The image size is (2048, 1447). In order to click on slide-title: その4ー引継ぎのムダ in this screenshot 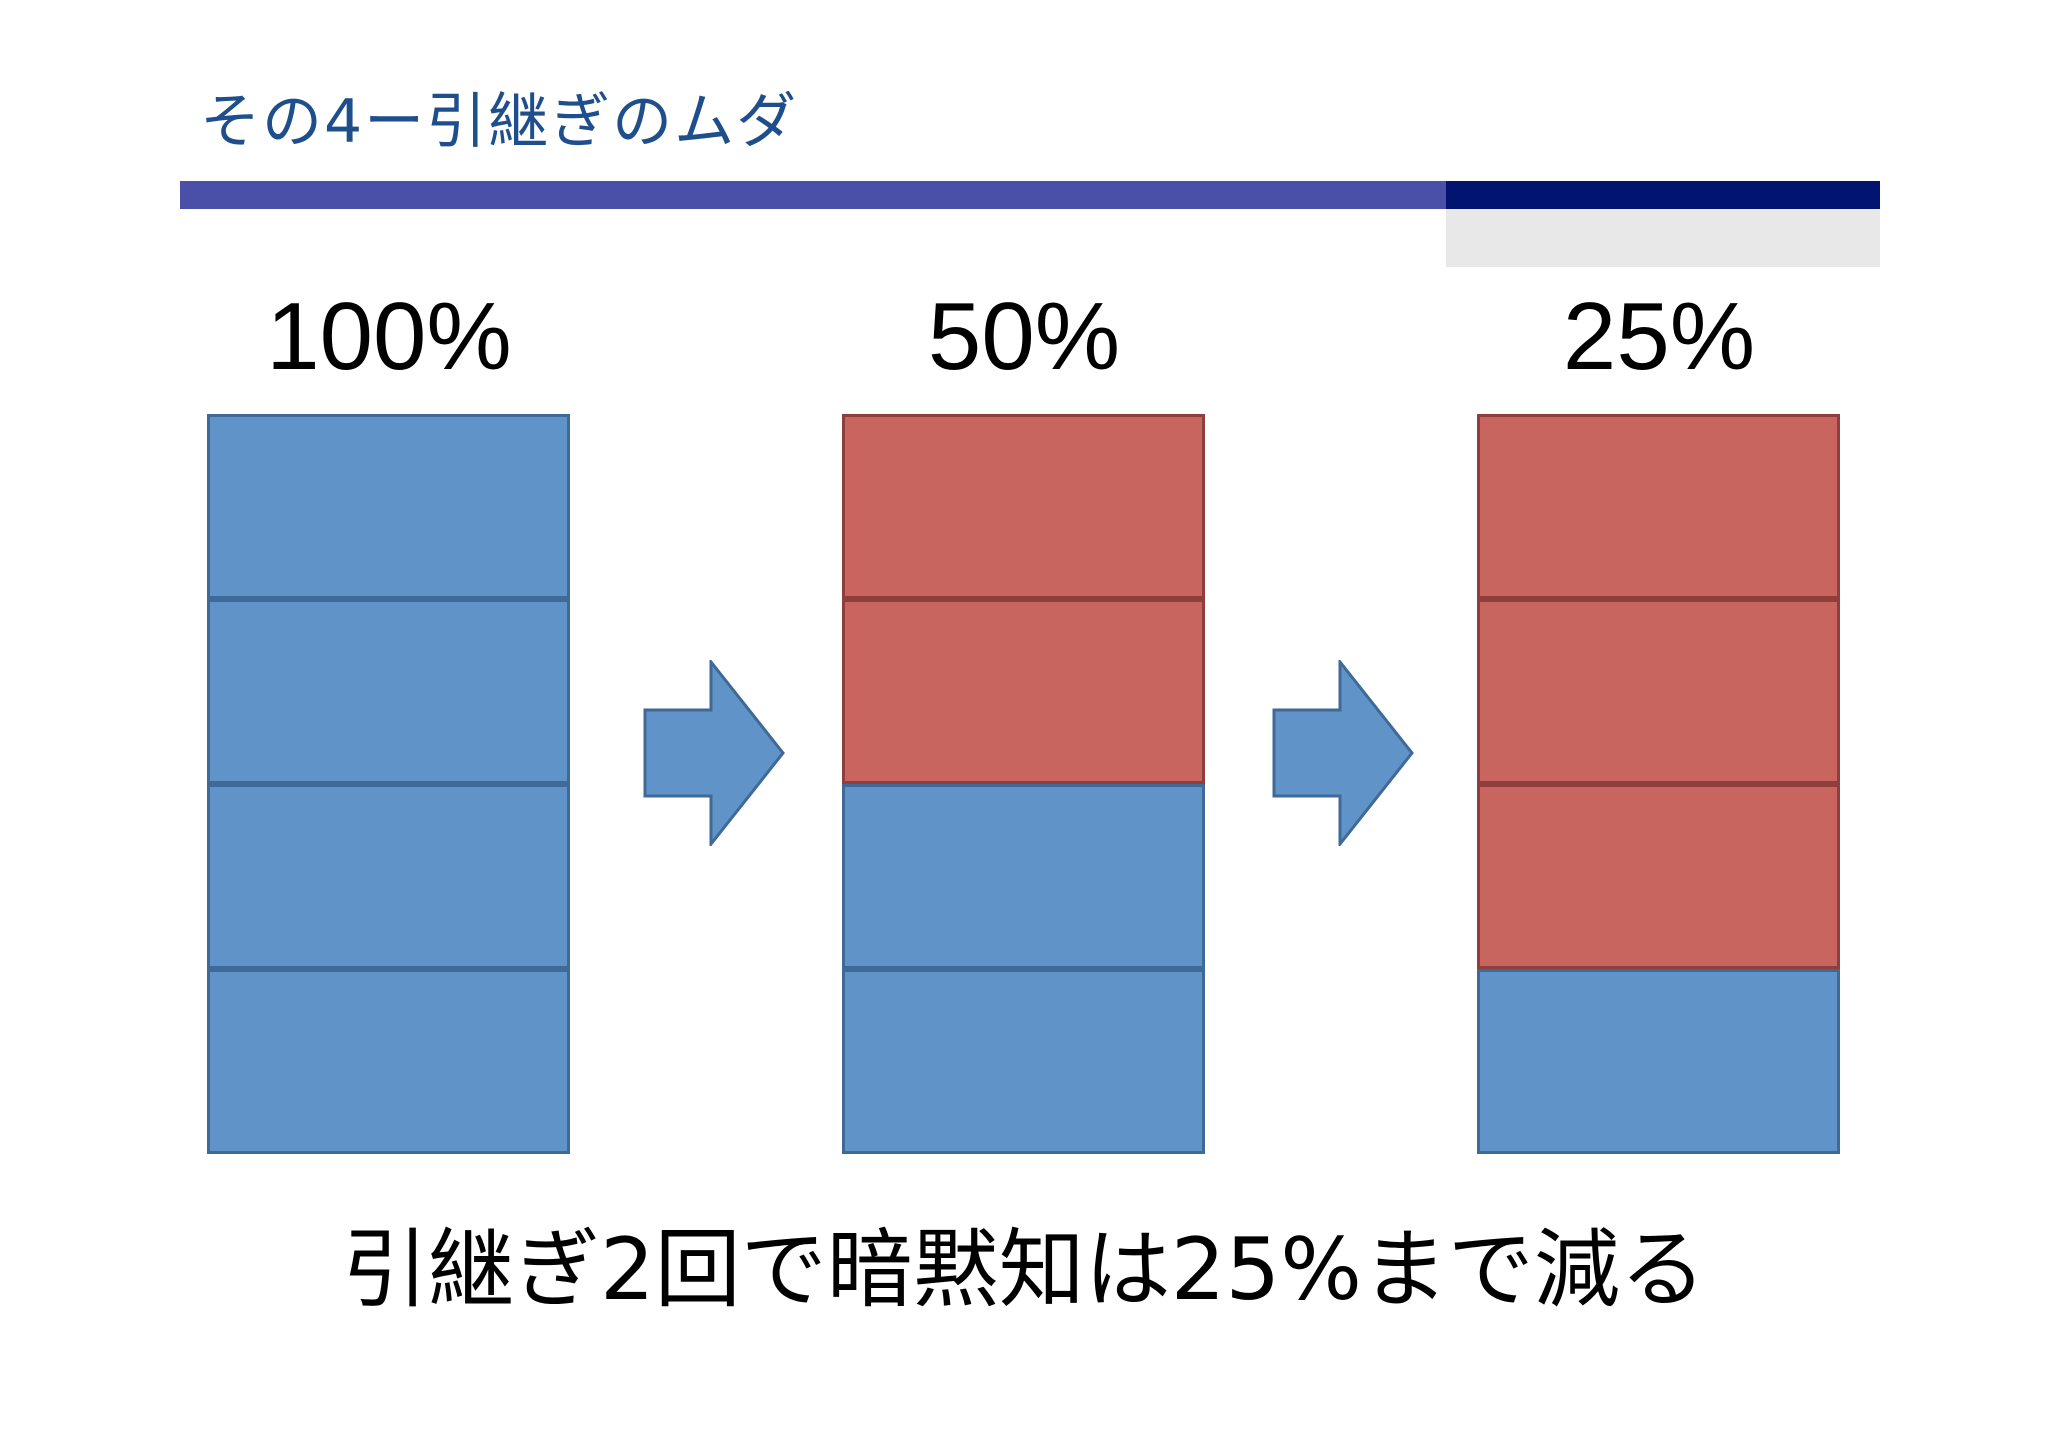, I will do `click(499, 122)`.